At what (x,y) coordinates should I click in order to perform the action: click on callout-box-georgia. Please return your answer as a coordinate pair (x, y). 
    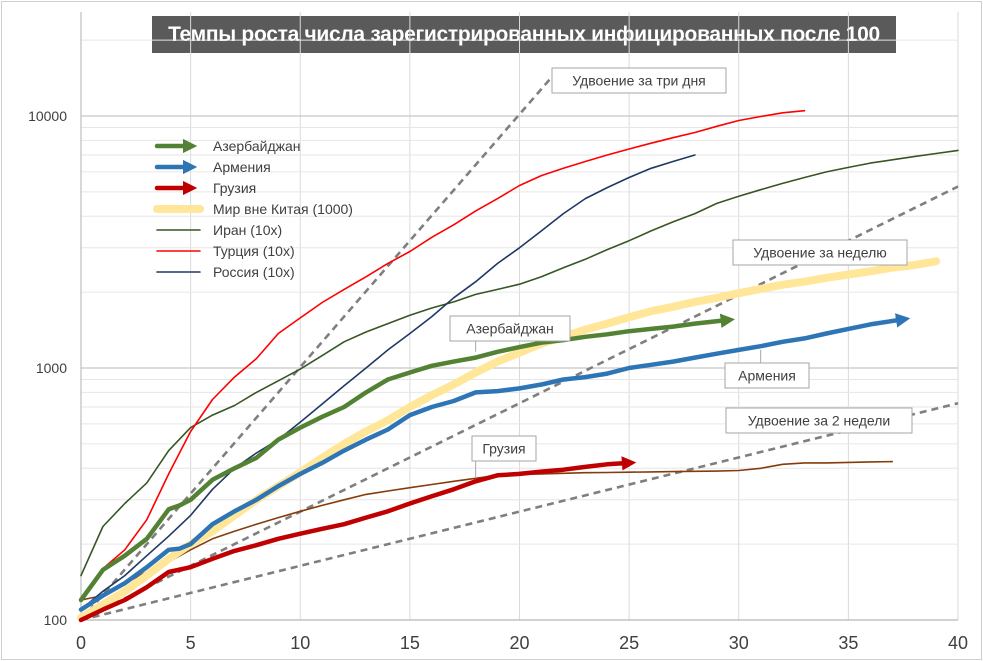
    Looking at the image, I should click on (504, 448).